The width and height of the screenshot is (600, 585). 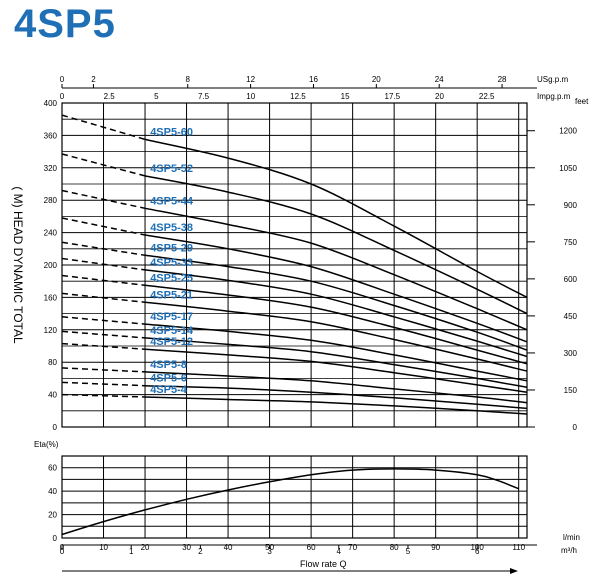 What do you see at coordinates (352, 547) in the screenshot?
I see `lmin-tick-label: 70` at bounding box center [352, 547].